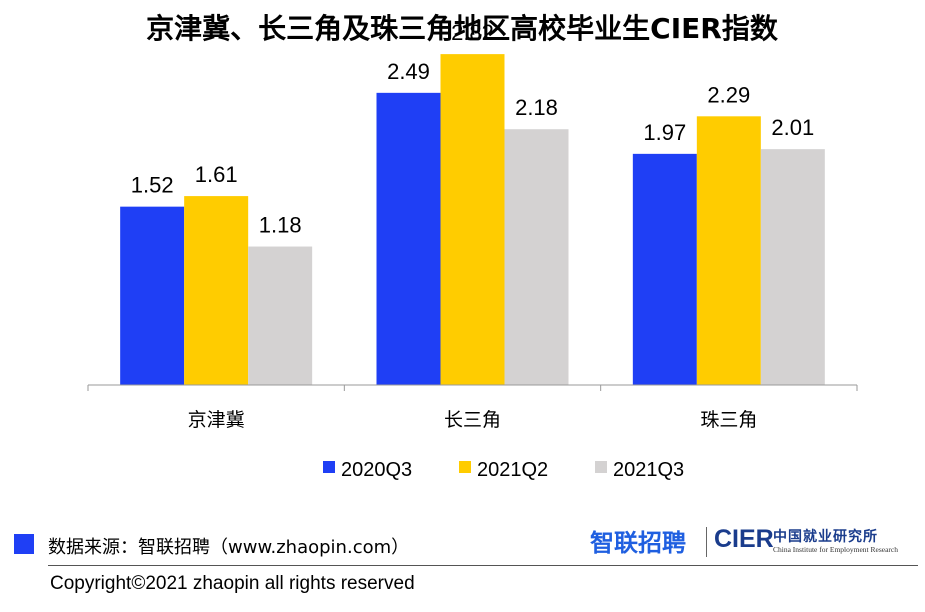 The image size is (925, 612). Describe the element at coordinates (825, 537) in the screenshot. I see `cier-logo-cn: 中国就业研究所` at that location.